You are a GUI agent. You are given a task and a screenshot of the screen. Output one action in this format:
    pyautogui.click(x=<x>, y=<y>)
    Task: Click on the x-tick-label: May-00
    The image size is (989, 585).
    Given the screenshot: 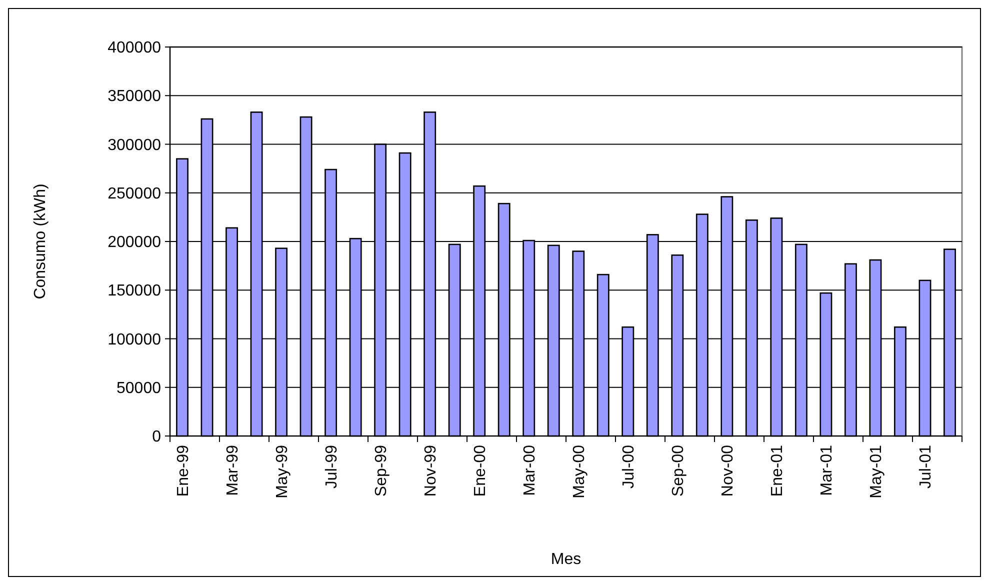 What is the action you would take?
    pyautogui.click(x=579, y=471)
    